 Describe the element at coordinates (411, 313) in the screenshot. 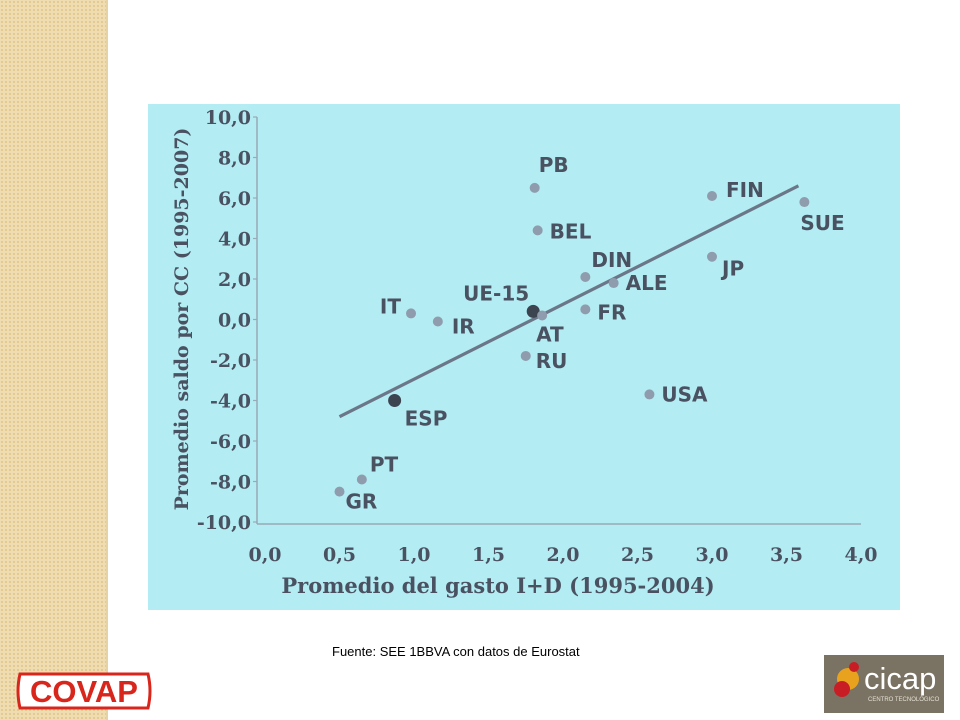

I see `point-it` at that location.